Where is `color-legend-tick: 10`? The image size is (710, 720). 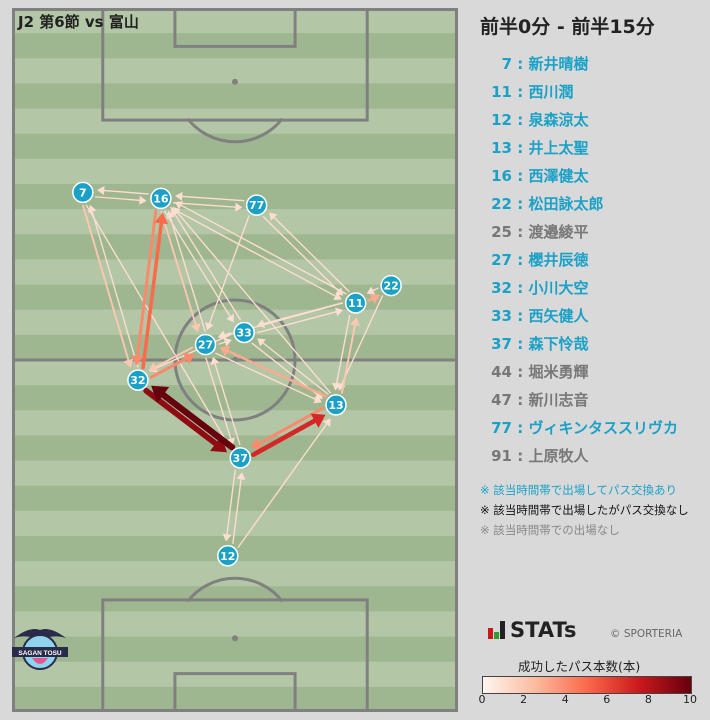 color-legend-tick: 10 is located at coordinates (690, 699).